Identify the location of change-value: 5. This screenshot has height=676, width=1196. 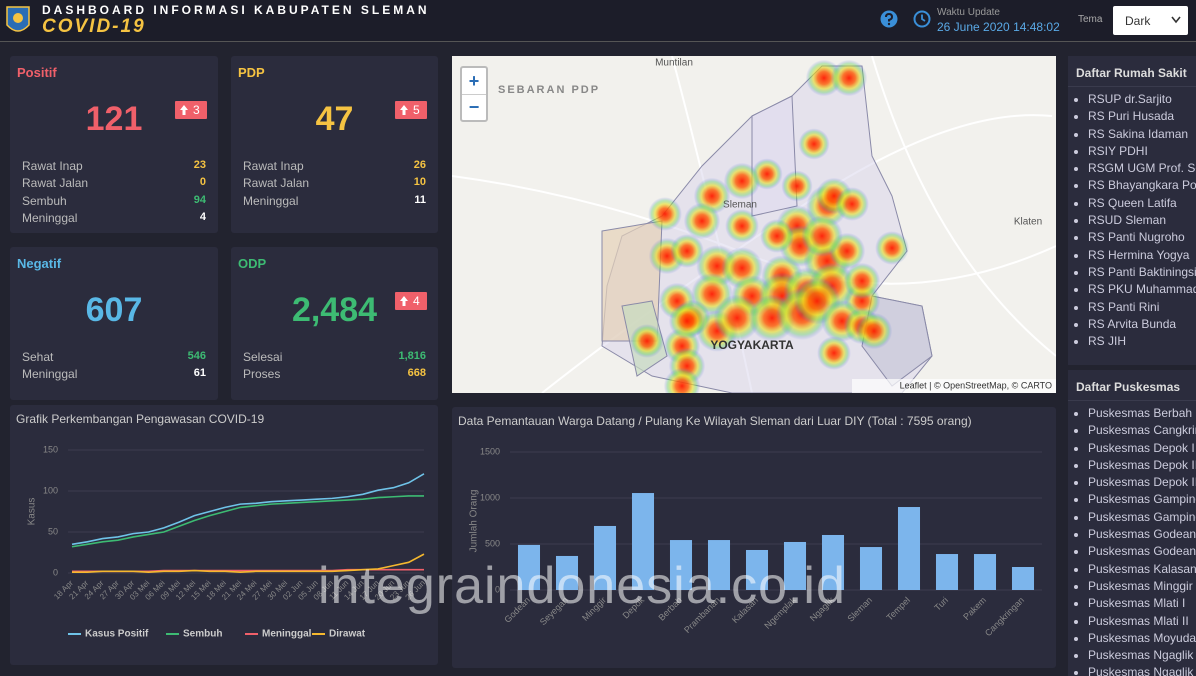
(416, 110).